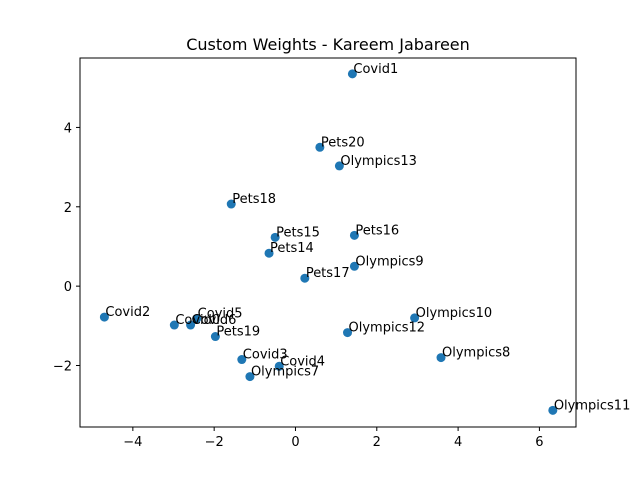  What do you see at coordinates (328, 273) in the screenshot?
I see `point-label: Pets17` at bounding box center [328, 273].